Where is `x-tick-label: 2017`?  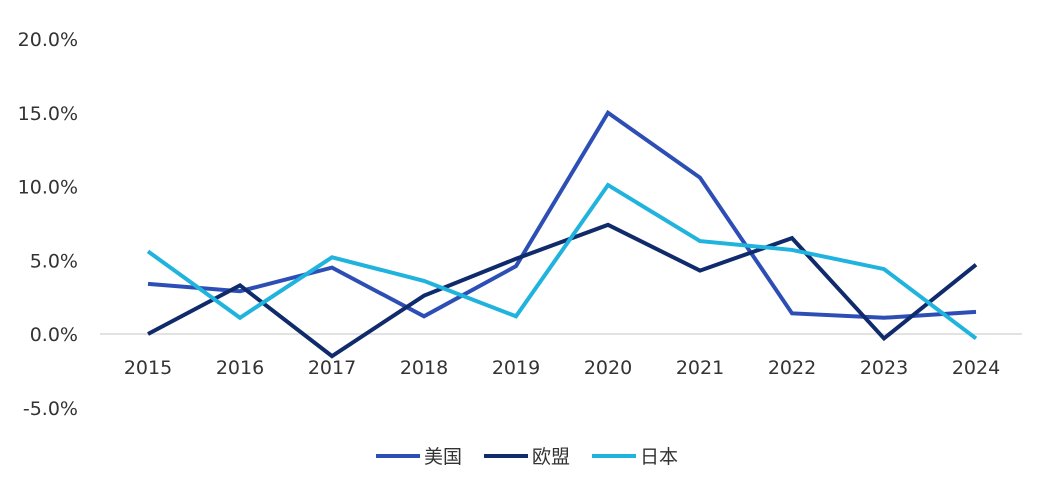
x-tick-label: 2017 is located at coordinates (332, 368).